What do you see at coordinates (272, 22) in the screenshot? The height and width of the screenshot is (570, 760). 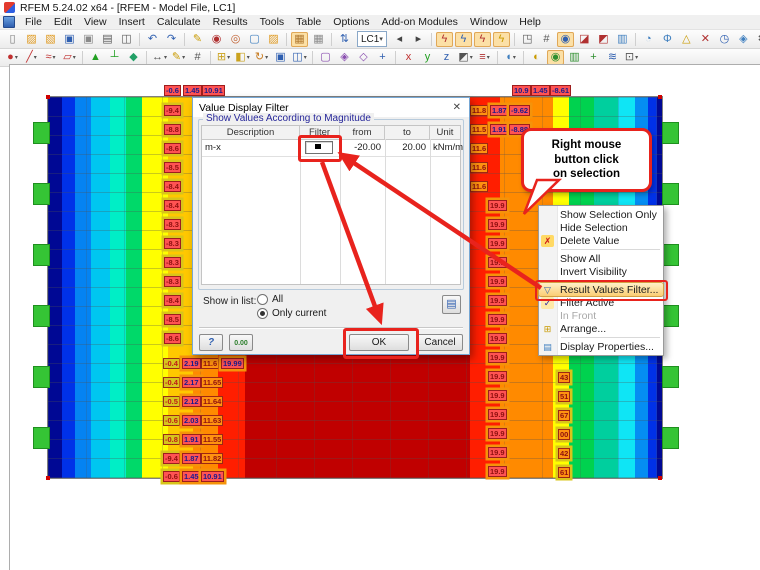 I see `menu-item: Tools` at bounding box center [272, 22].